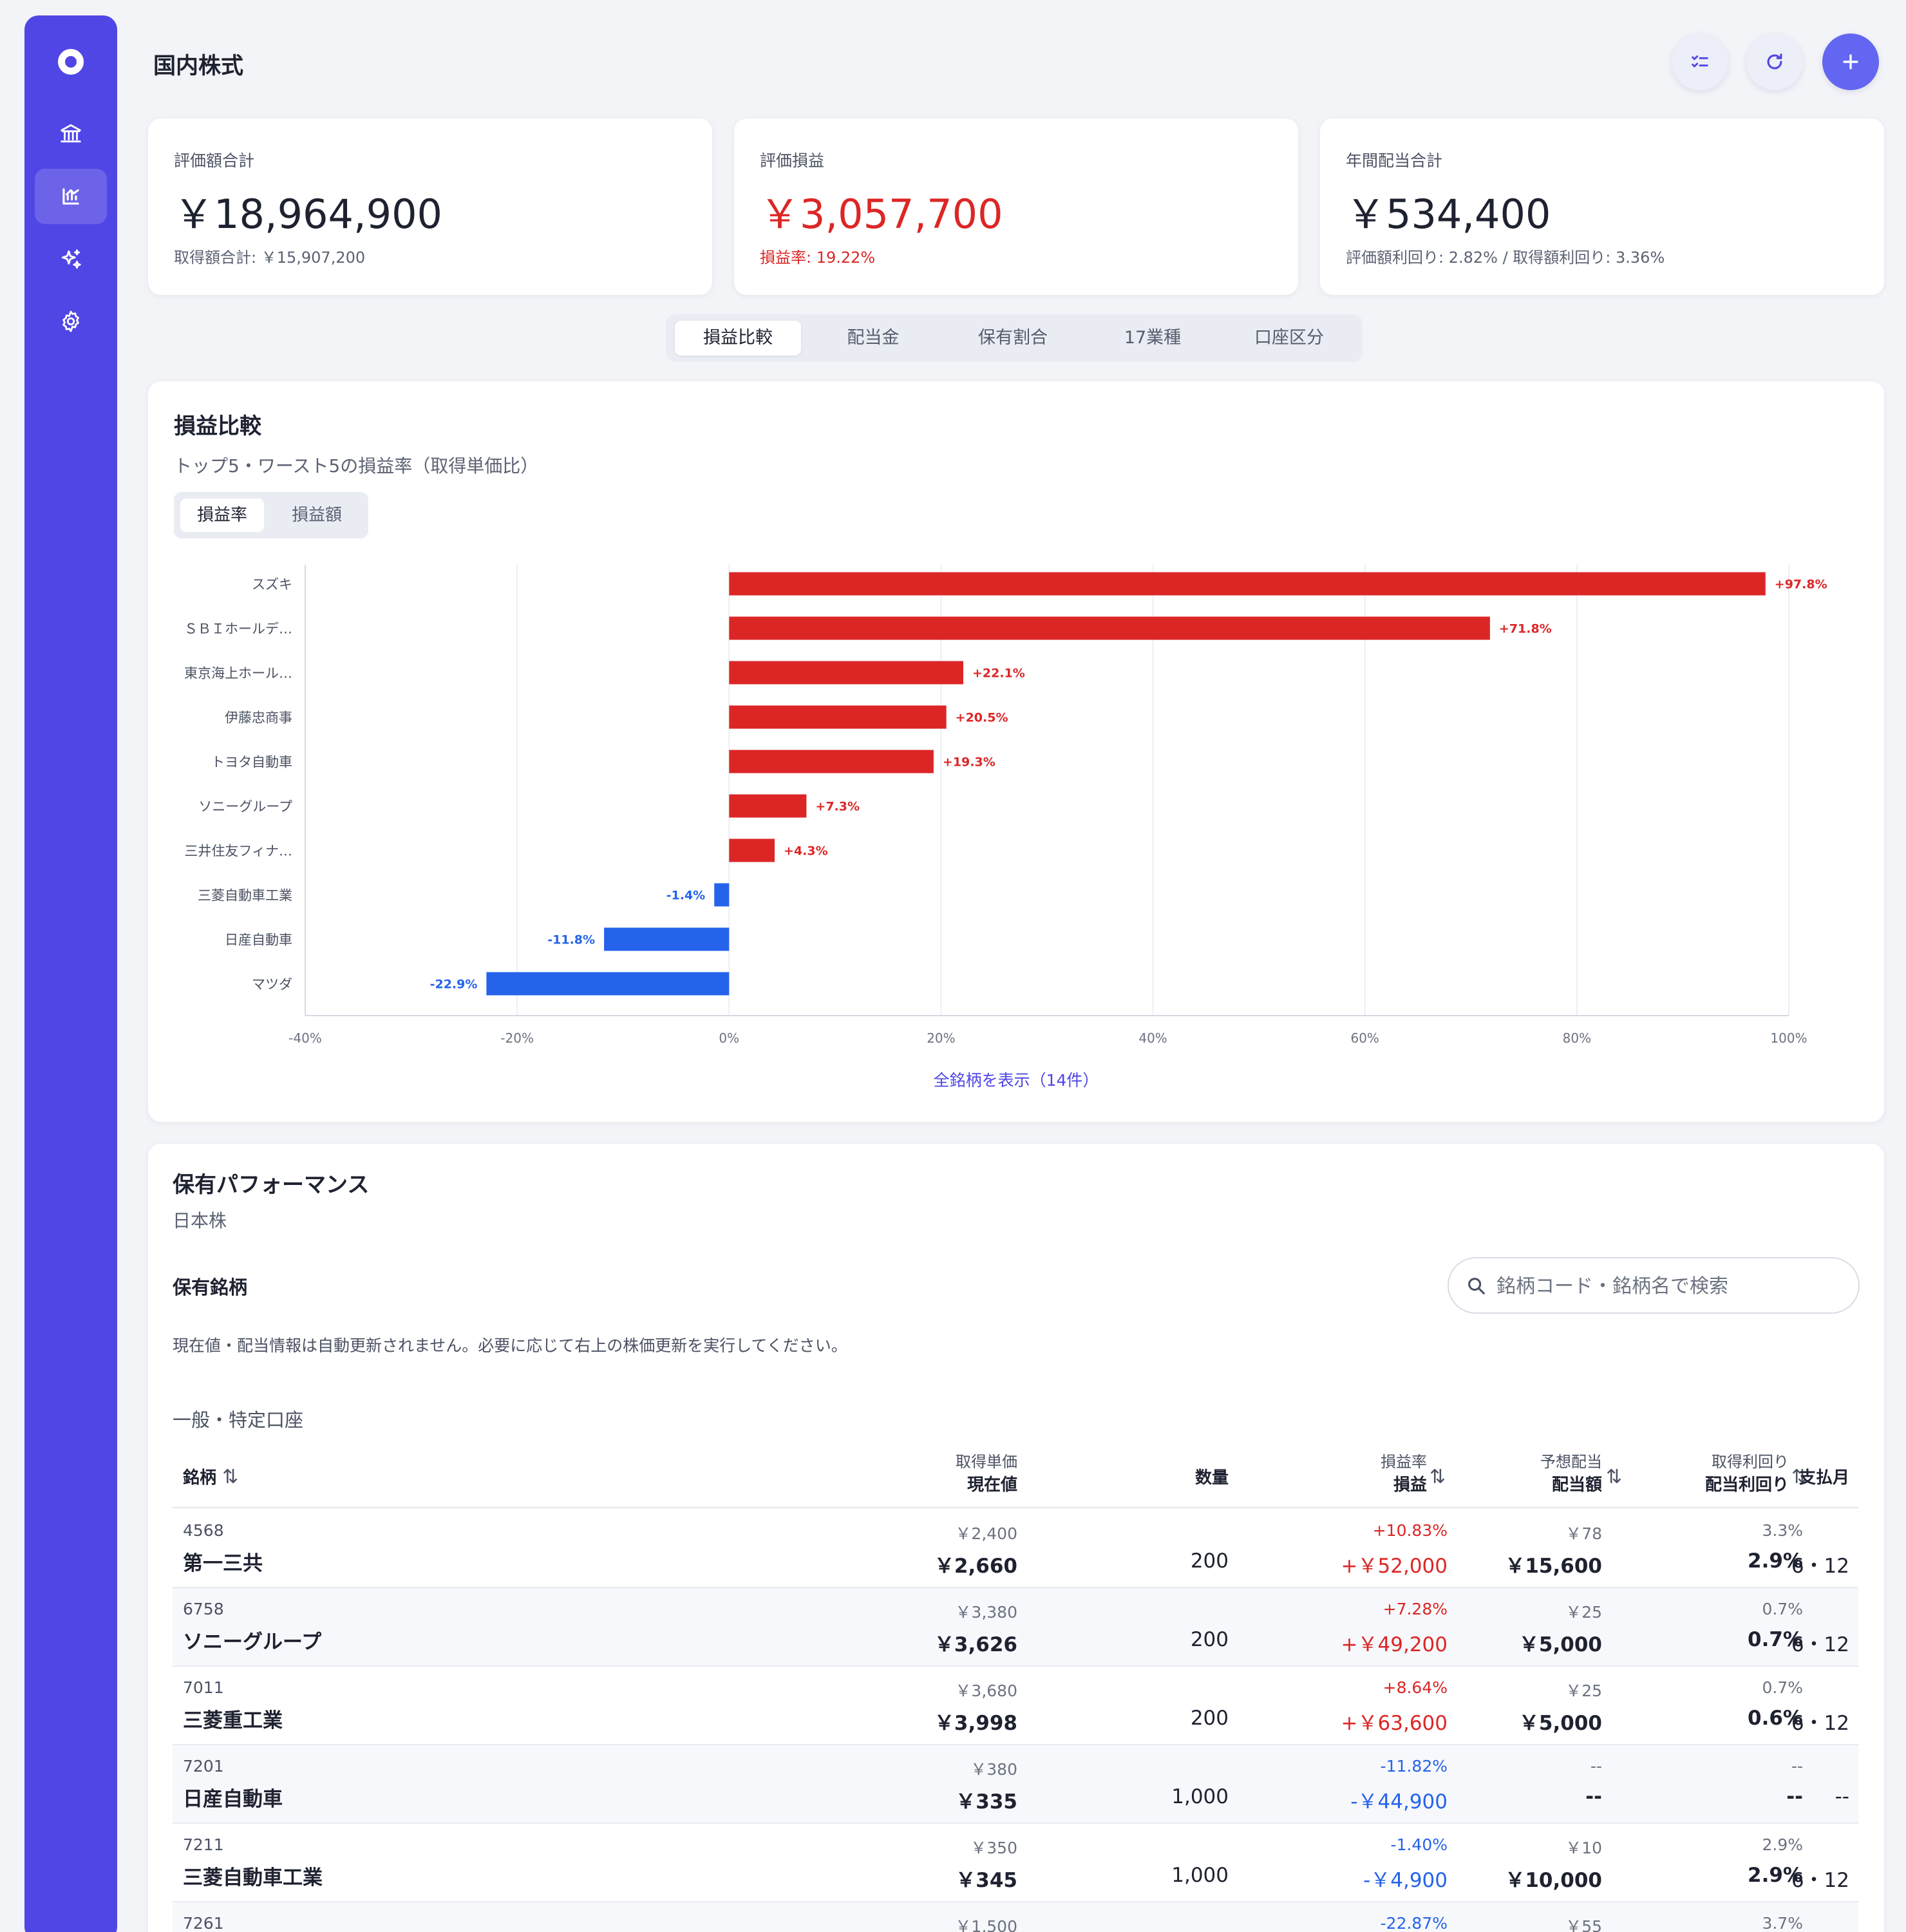 The height and width of the screenshot is (1932, 1906). I want to click on category-label: 三菱自動車工業, so click(245, 896).